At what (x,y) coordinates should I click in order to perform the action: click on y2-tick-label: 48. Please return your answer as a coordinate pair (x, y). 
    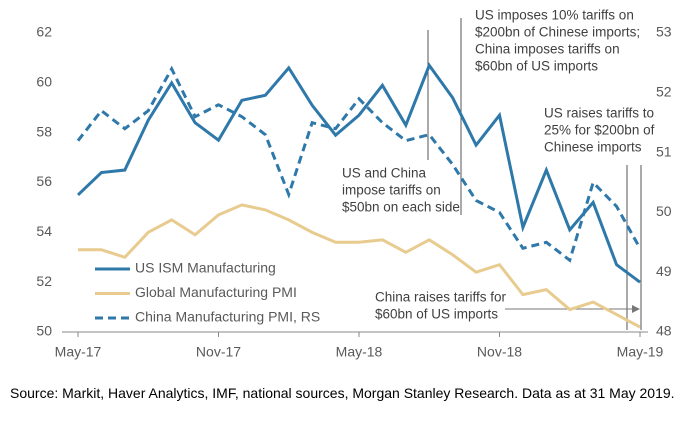
    Looking at the image, I should click on (664, 331).